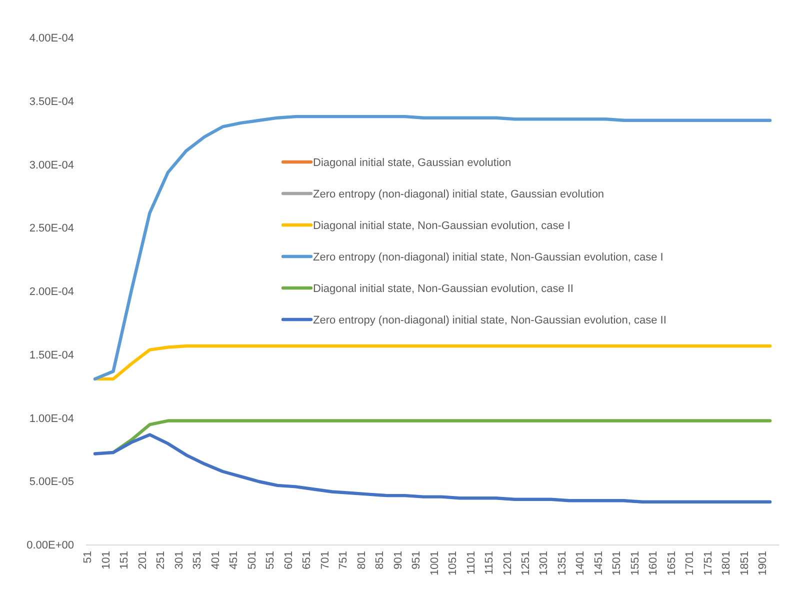  I want to click on y-tick-label: 1.50E-04, so click(51, 355).